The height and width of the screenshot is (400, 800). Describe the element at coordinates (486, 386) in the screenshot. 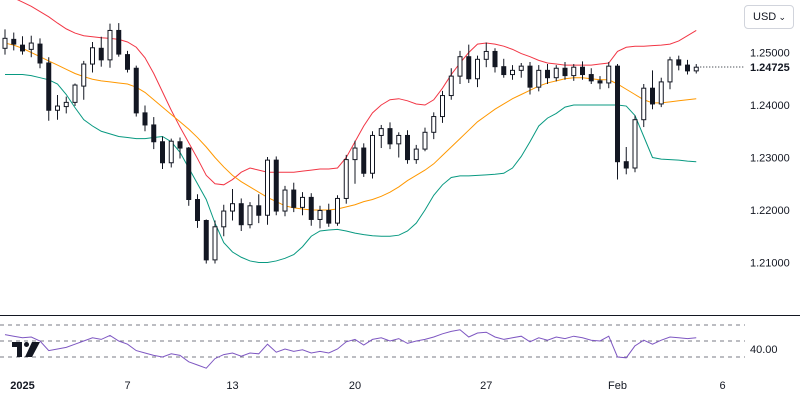

I see `time-tick-label: 27` at that location.